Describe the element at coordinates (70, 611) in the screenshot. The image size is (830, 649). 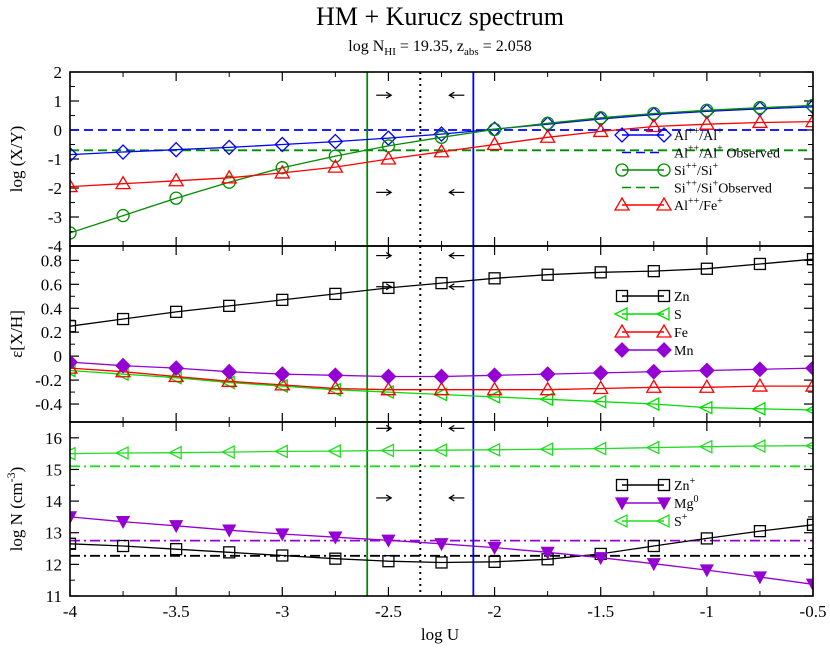
I see `x-tick-label: -4` at that location.